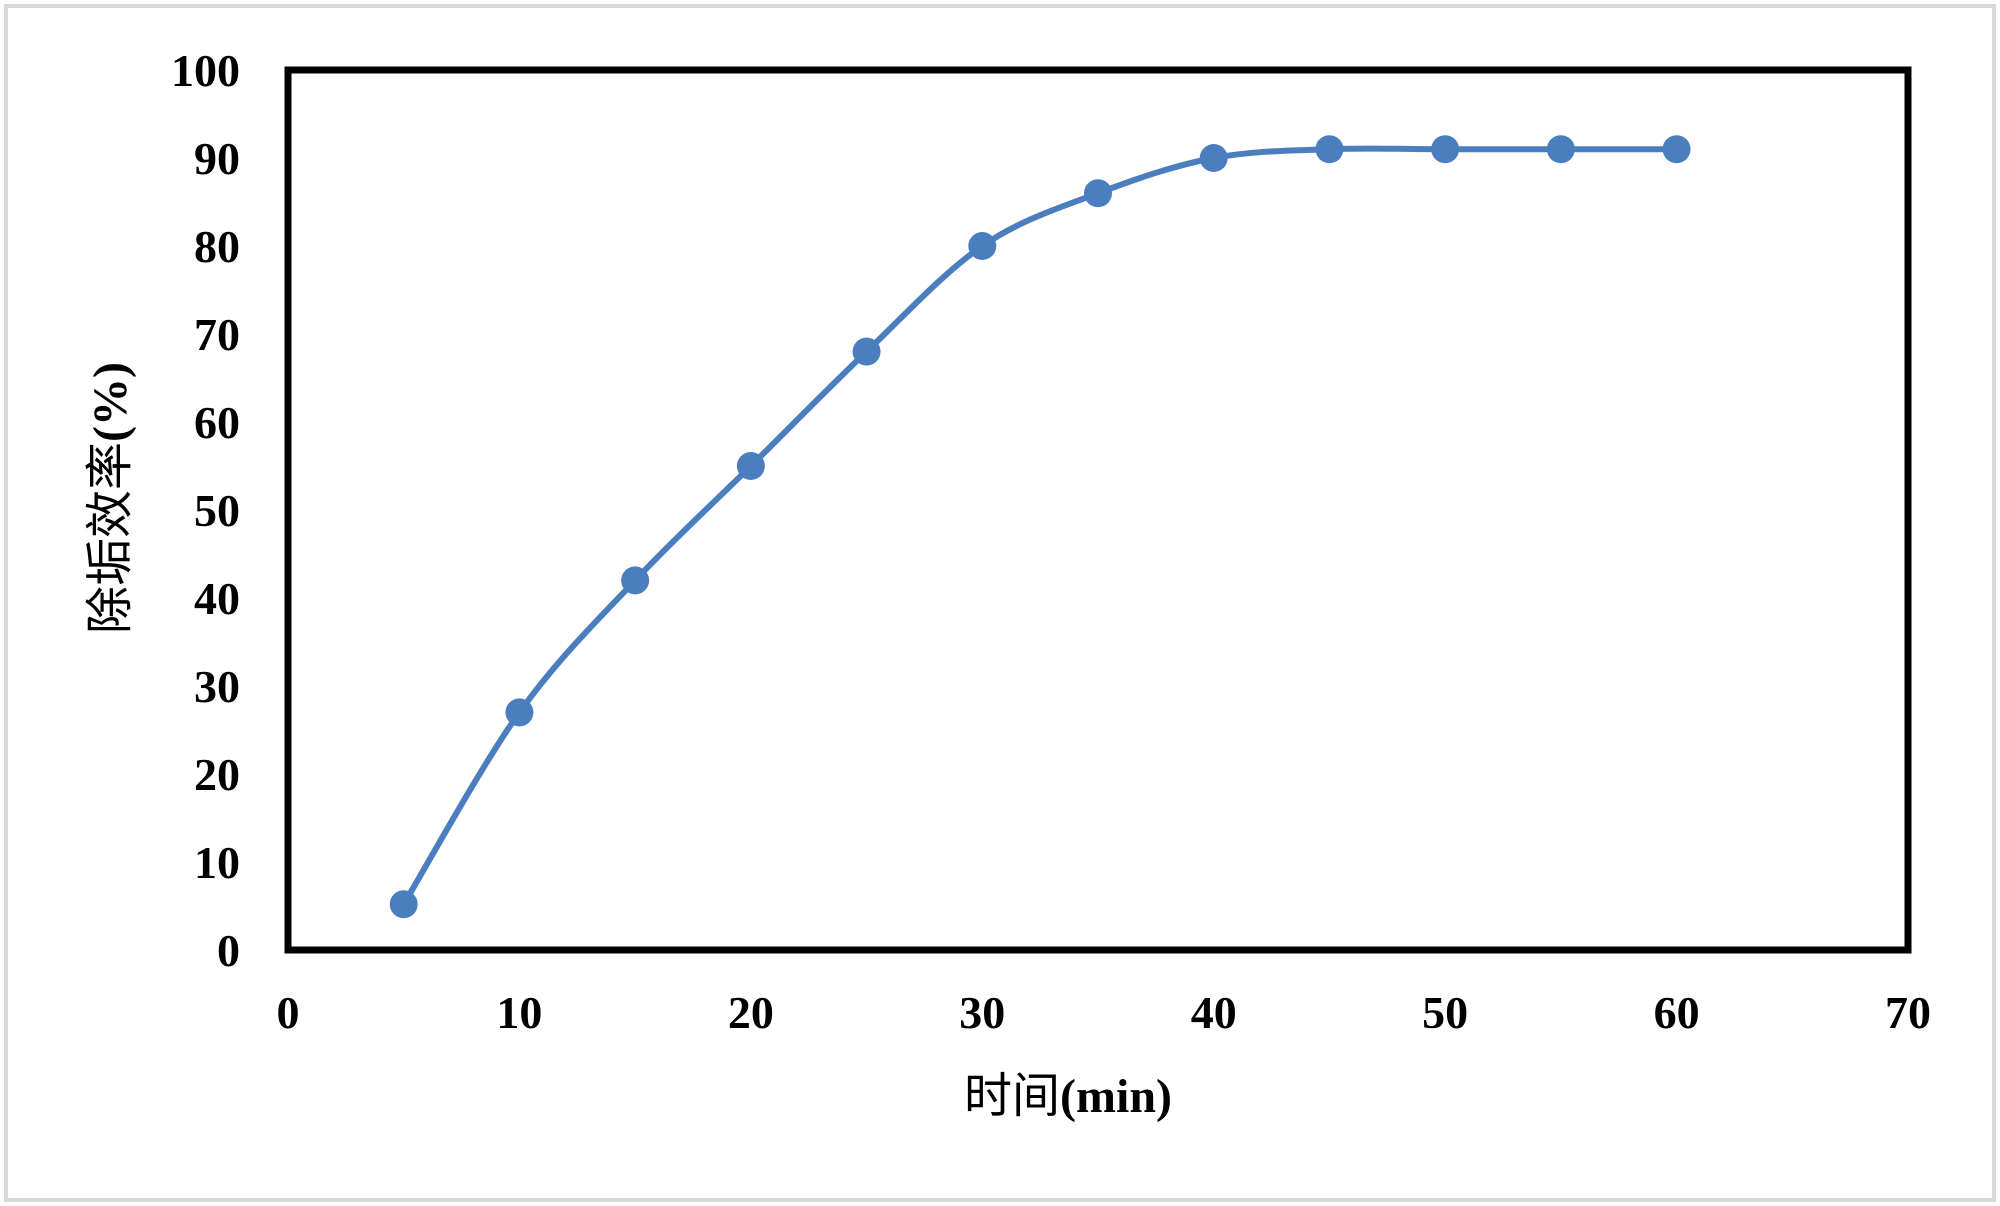 Image resolution: width=2000 pixels, height=1206 pixels. I want to click on y-tick-label: 90, so click(217, 158).